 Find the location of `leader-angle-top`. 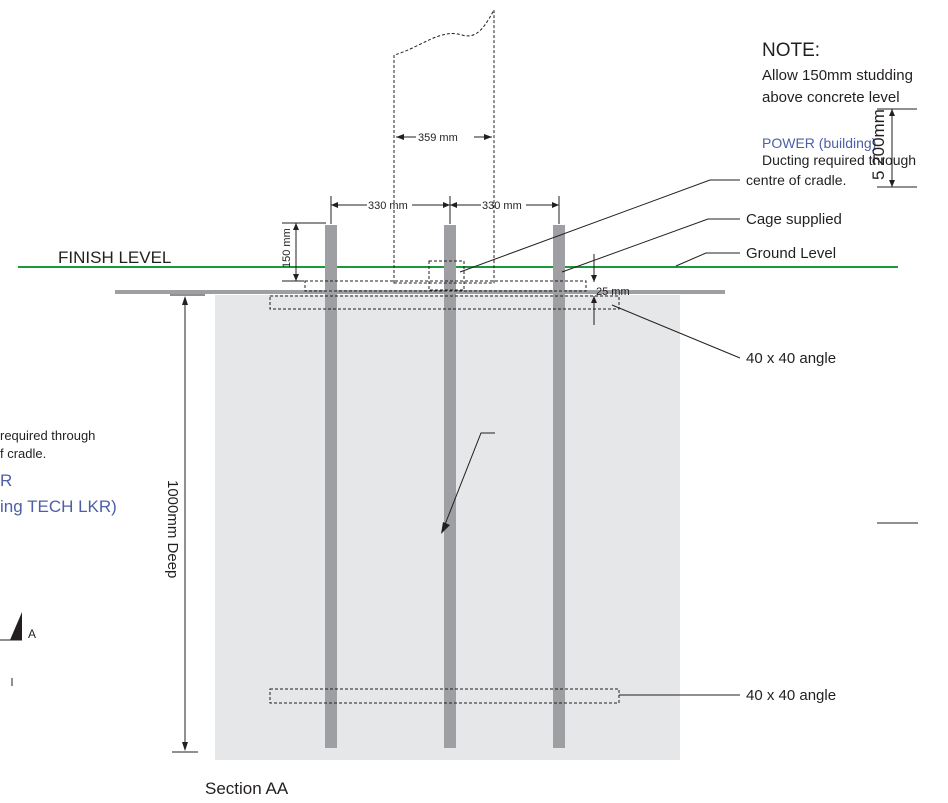

leader-angle-top is located at coordinates (676, 331).